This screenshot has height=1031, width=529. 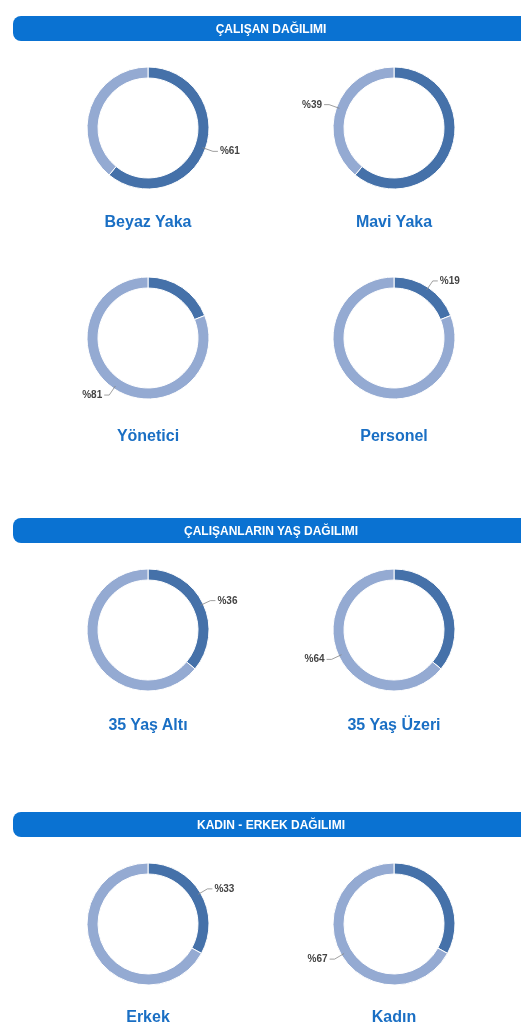 I want to click on data-label: %64, so click(x=314, y=659).